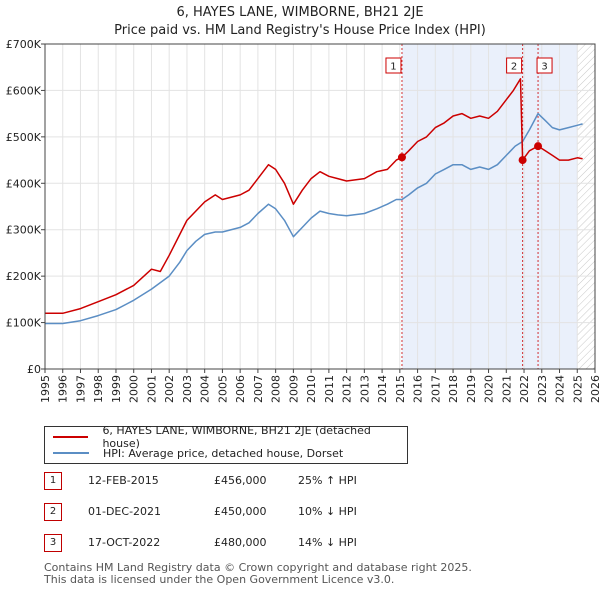  Describe the element at coordinates (471, 389) in the screenshot. I see `x-tick-label: 2019` at that location.